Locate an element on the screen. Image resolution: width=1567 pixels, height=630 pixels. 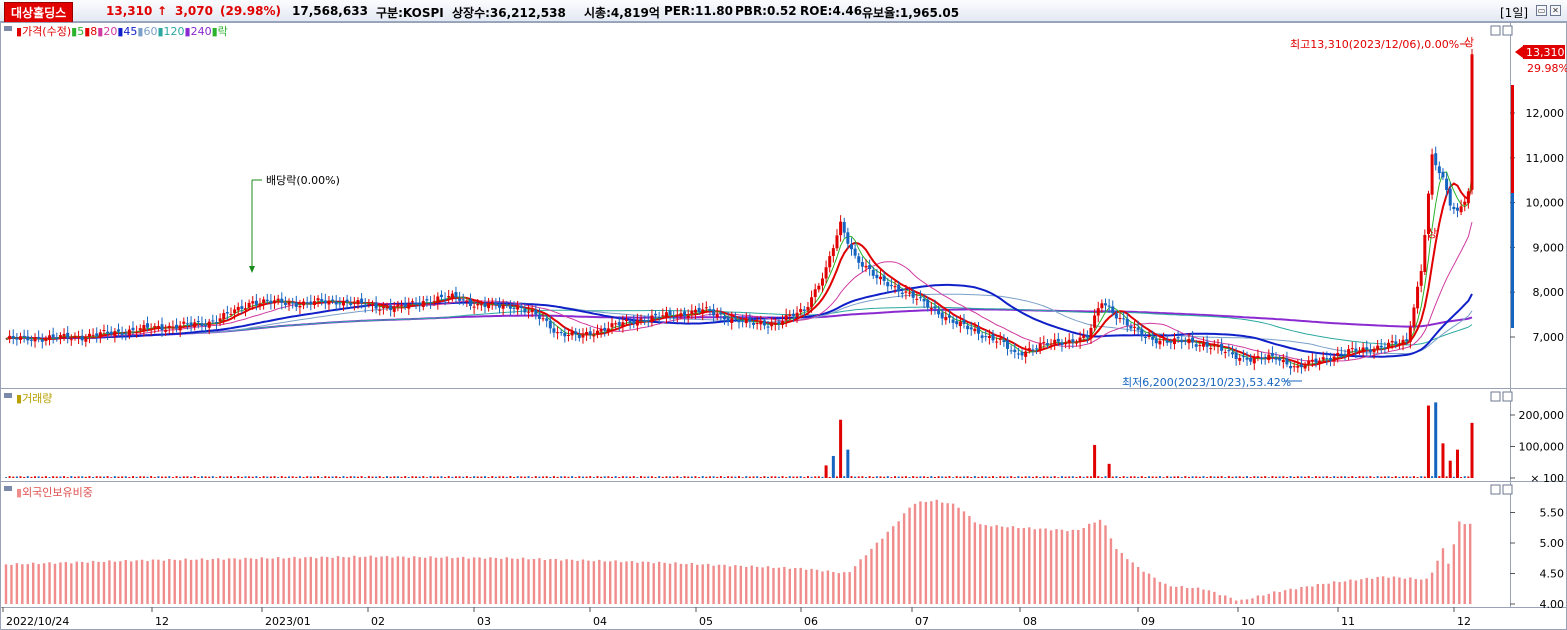
x-tick-label: 11 is located at coordinates (1348, 621).